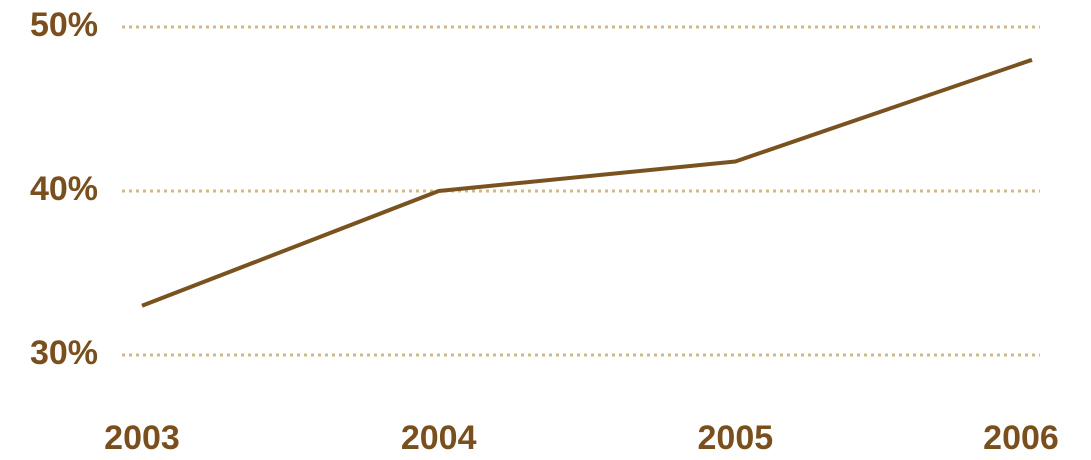 This screenshot has height=460, width=1091. Describe the element at coordinates (1021, 438) in the screenshot. I see `x-tick-label: 2006` at that location.